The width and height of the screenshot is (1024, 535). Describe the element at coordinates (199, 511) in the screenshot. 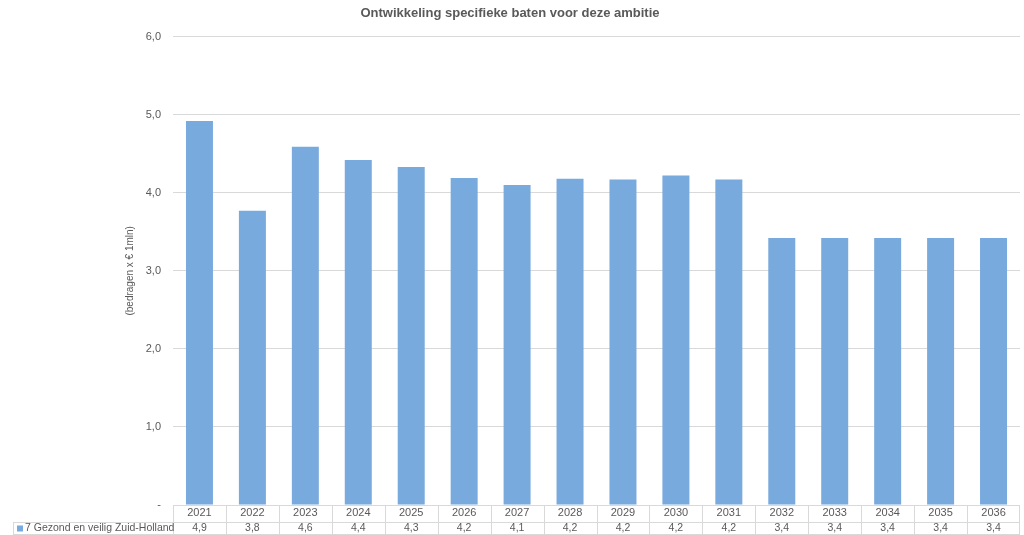

I see `x-tick-label: 2021` at that location.